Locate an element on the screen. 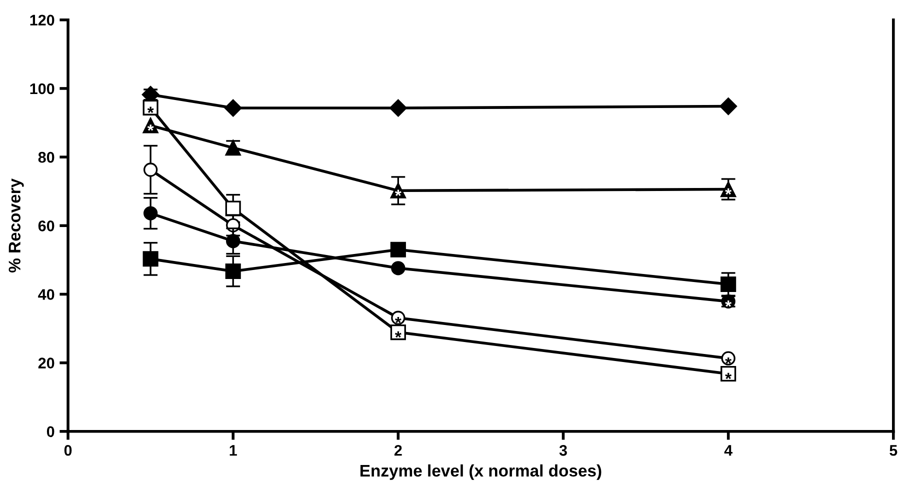  x-tick-label: 1 is located at coordinates (233, 450).